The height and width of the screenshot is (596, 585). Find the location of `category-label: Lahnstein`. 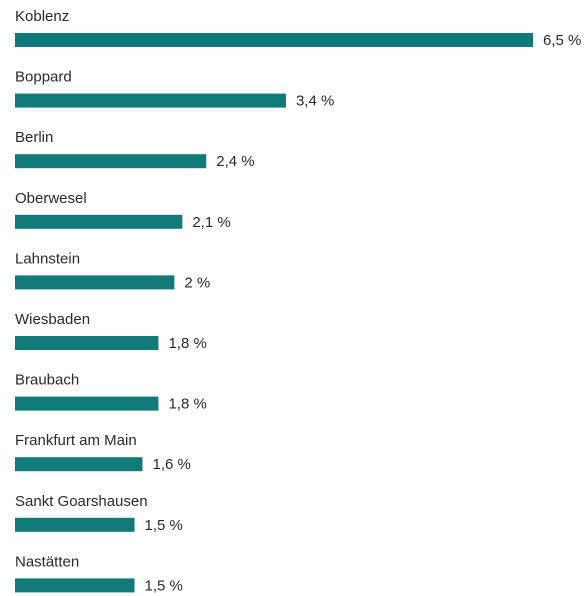

category-label: Lahnstein is located at coordinates (47, 258).